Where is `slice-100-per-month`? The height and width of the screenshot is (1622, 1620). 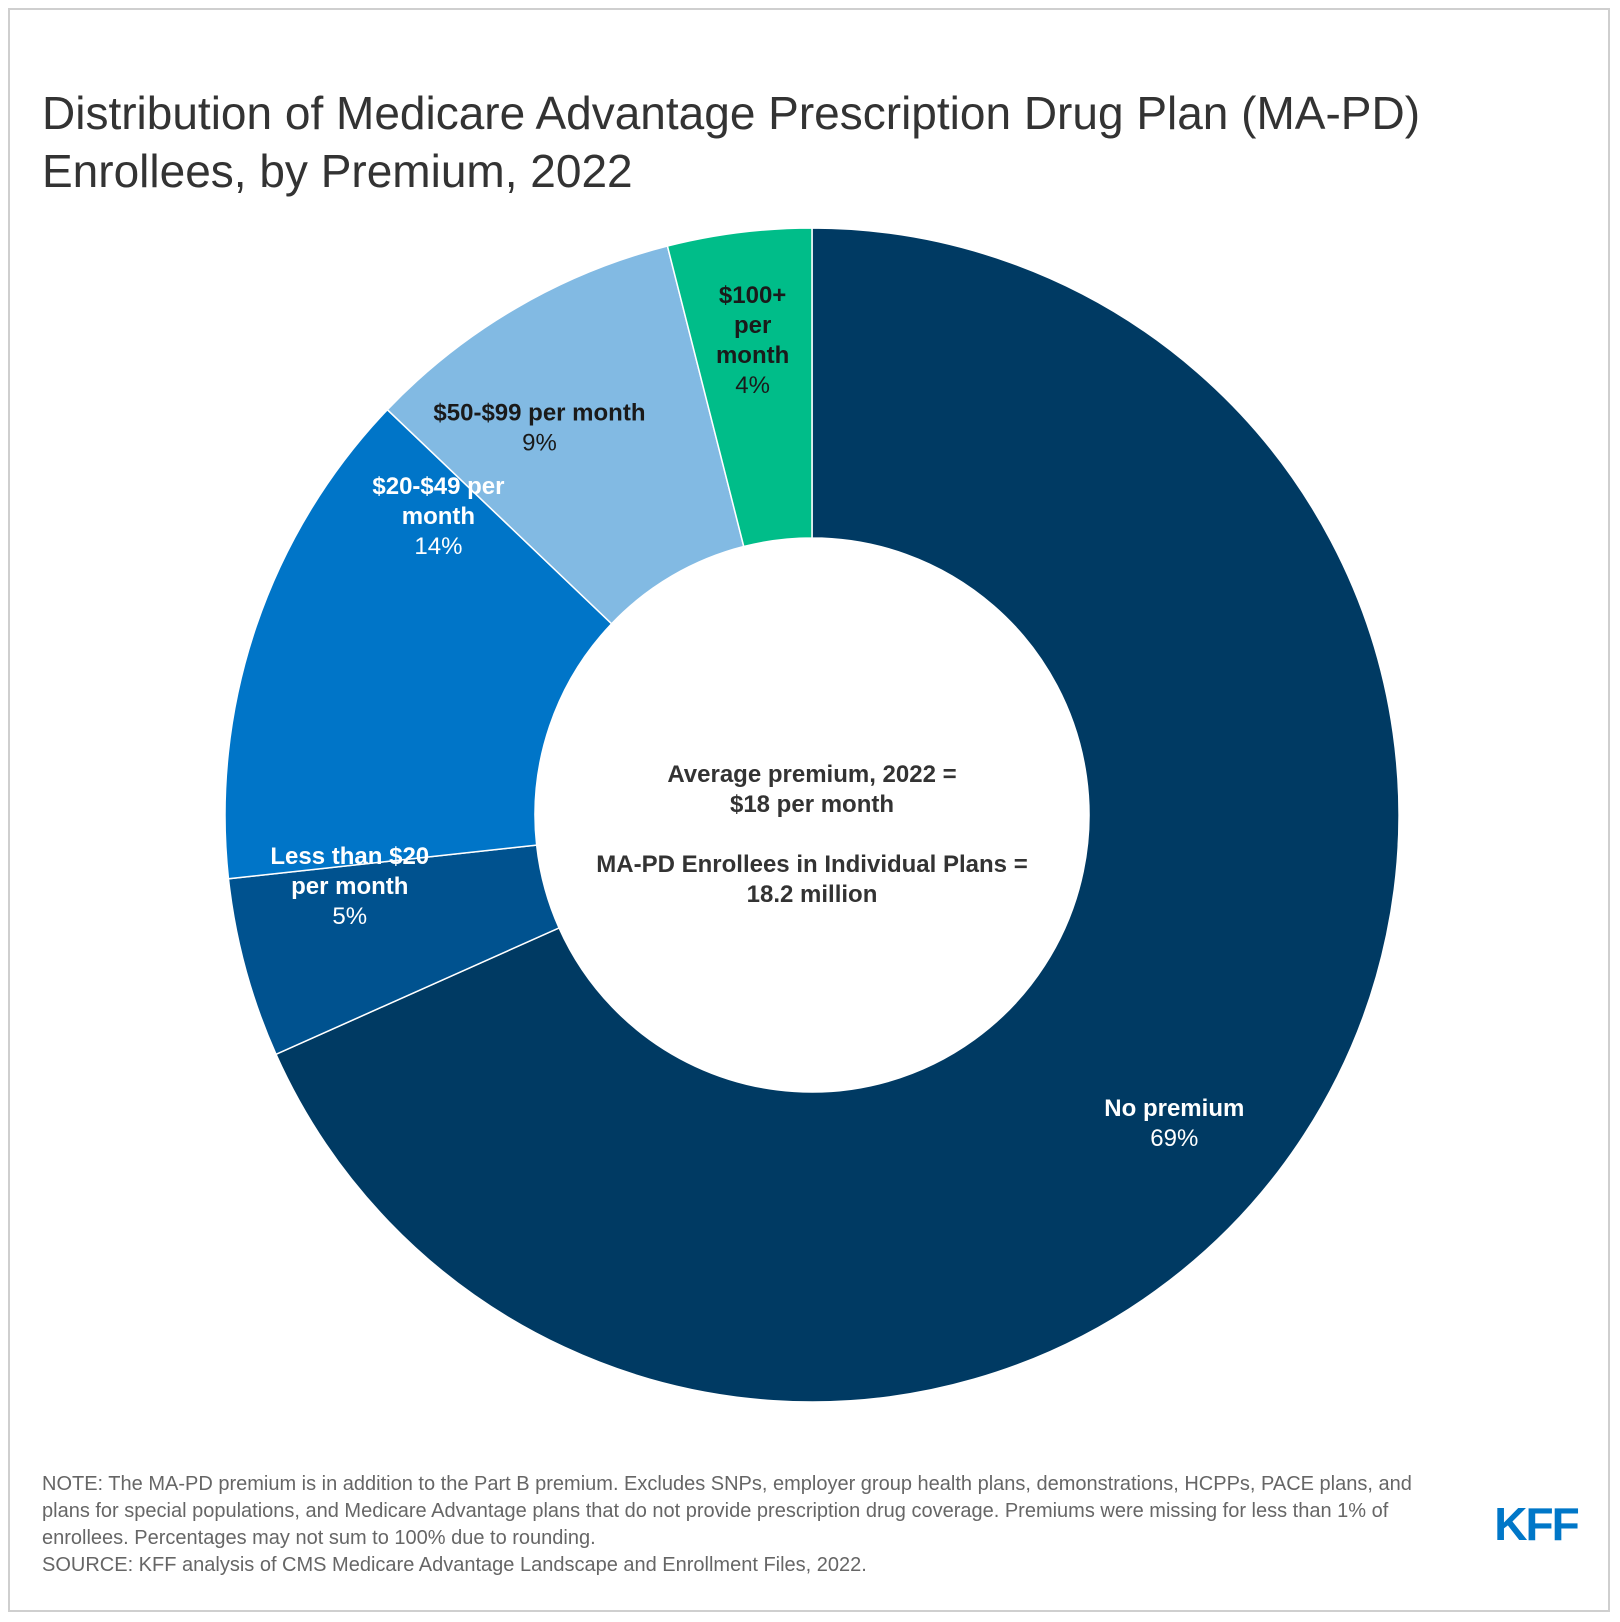
slice-100-per-month is located at coordinates (739, 387).